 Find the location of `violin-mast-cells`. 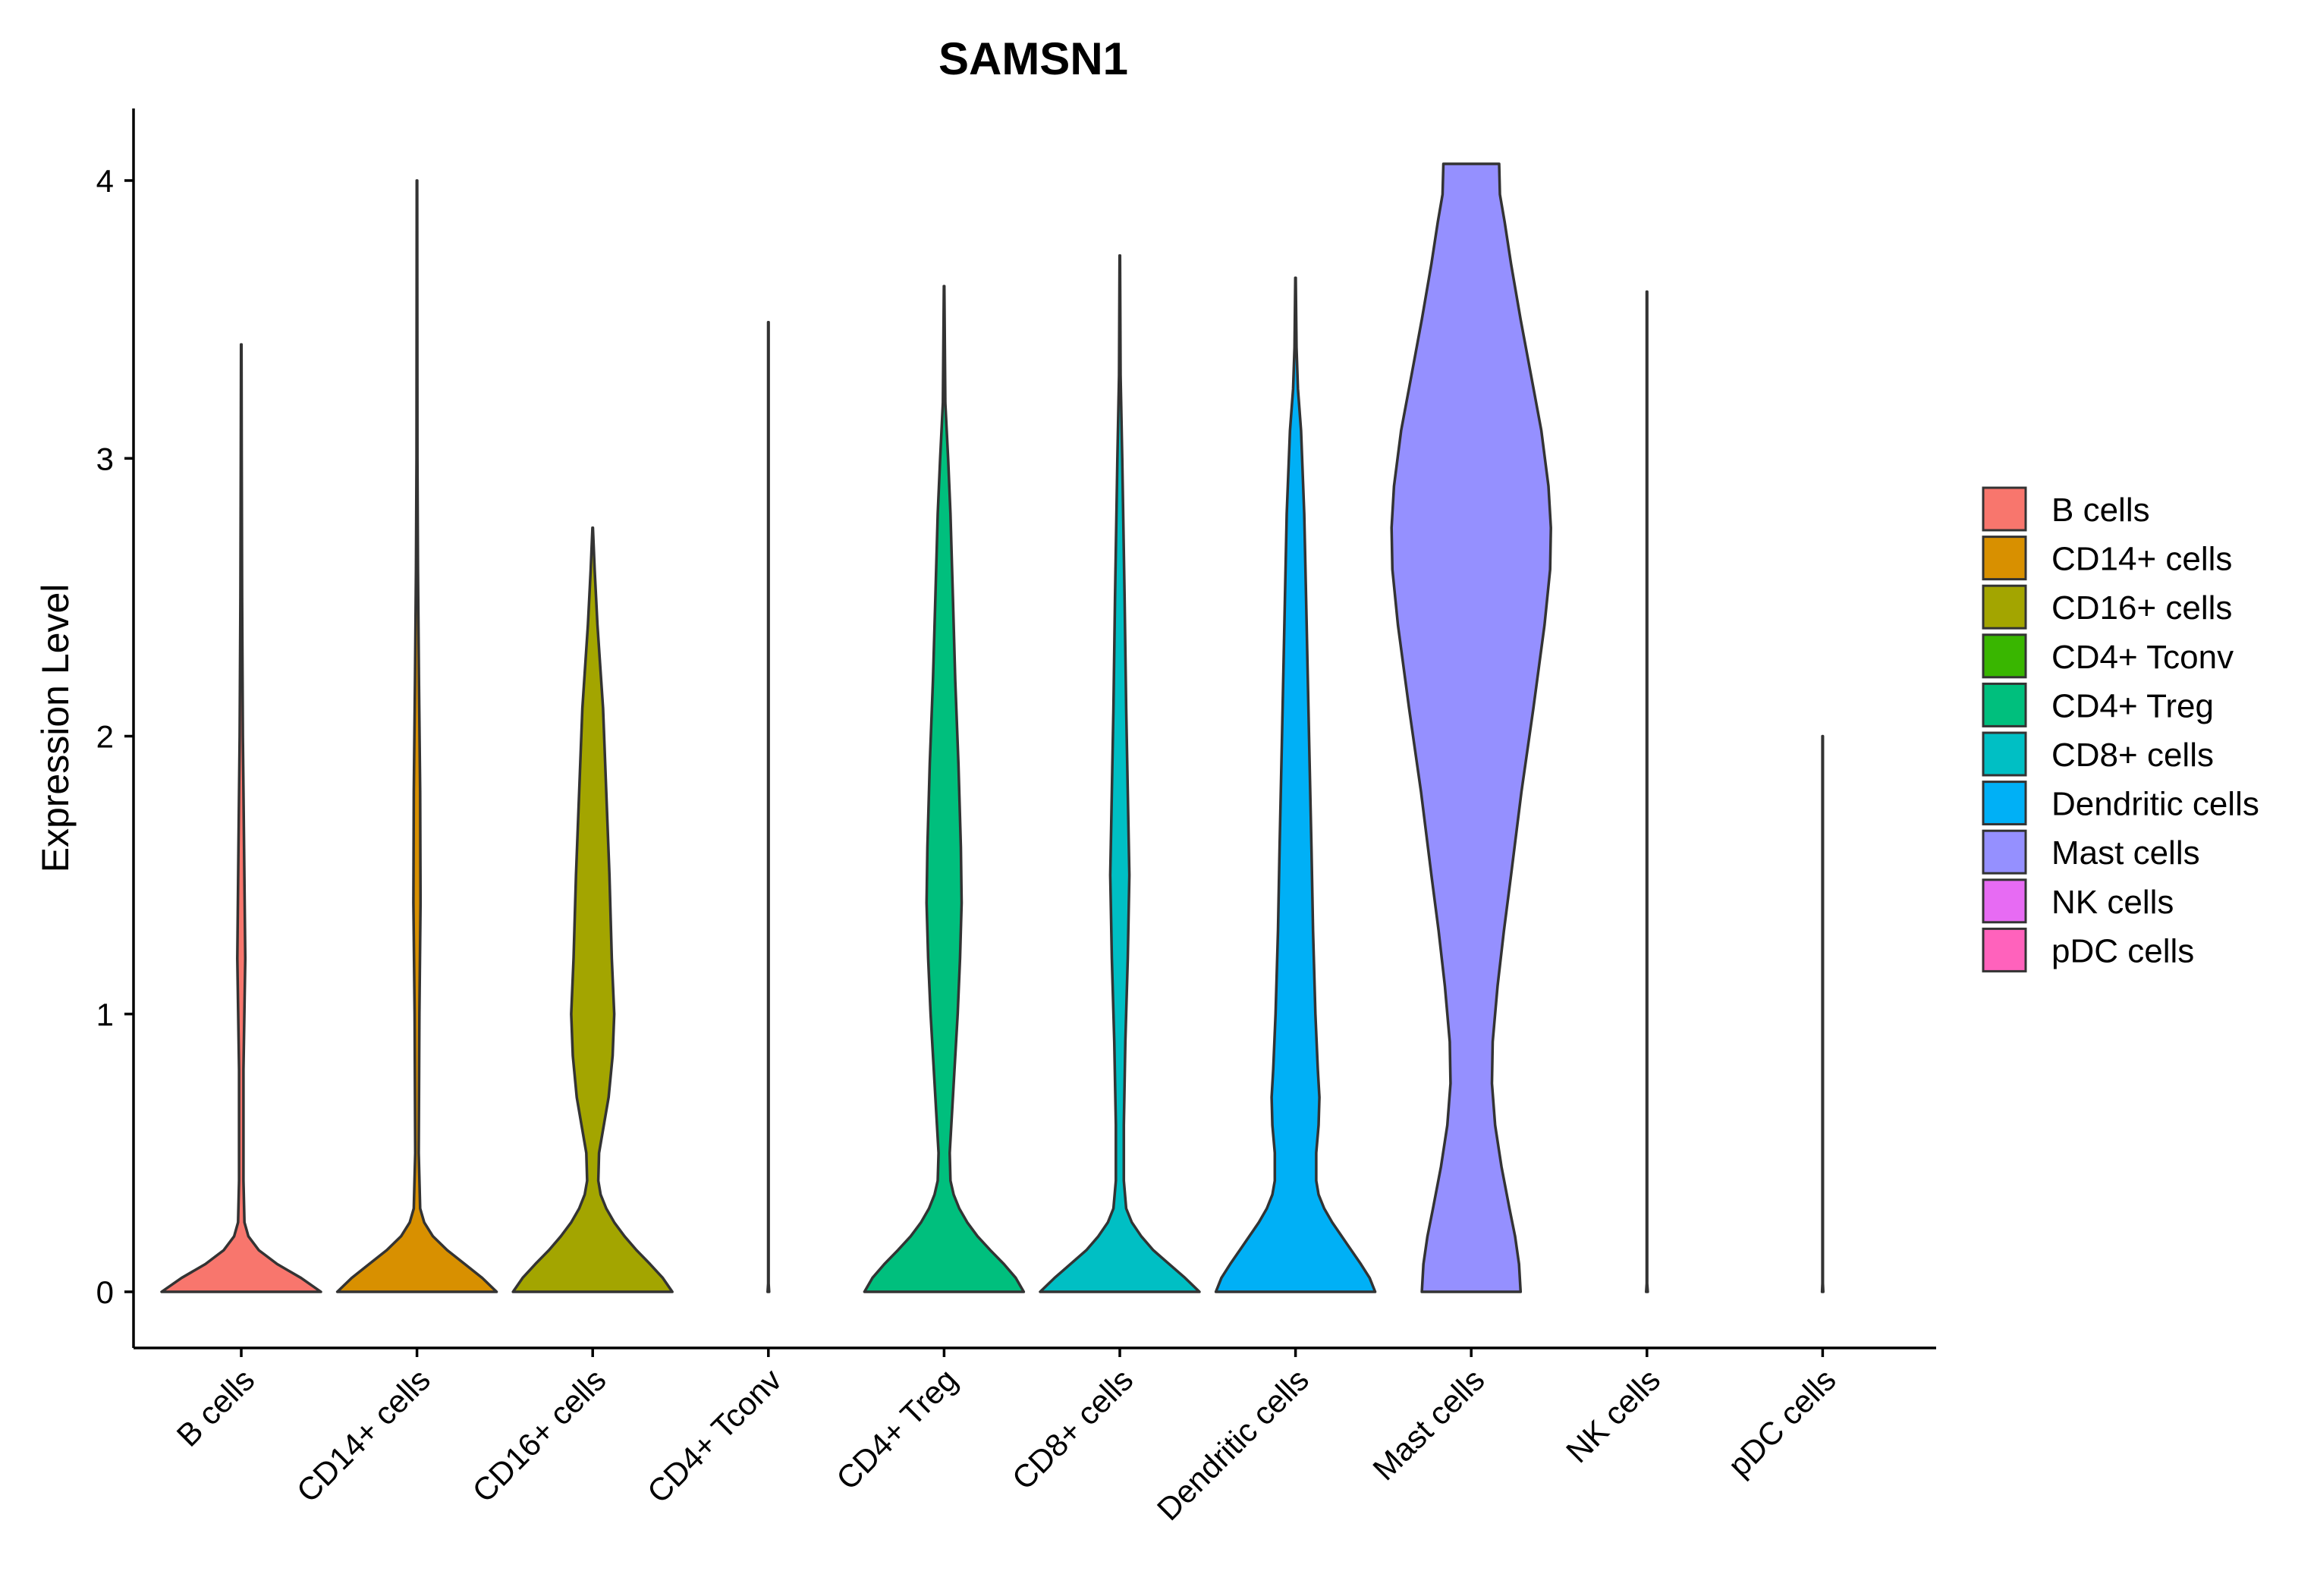

violin-mast-cells is located at coordinates (1471, 727).